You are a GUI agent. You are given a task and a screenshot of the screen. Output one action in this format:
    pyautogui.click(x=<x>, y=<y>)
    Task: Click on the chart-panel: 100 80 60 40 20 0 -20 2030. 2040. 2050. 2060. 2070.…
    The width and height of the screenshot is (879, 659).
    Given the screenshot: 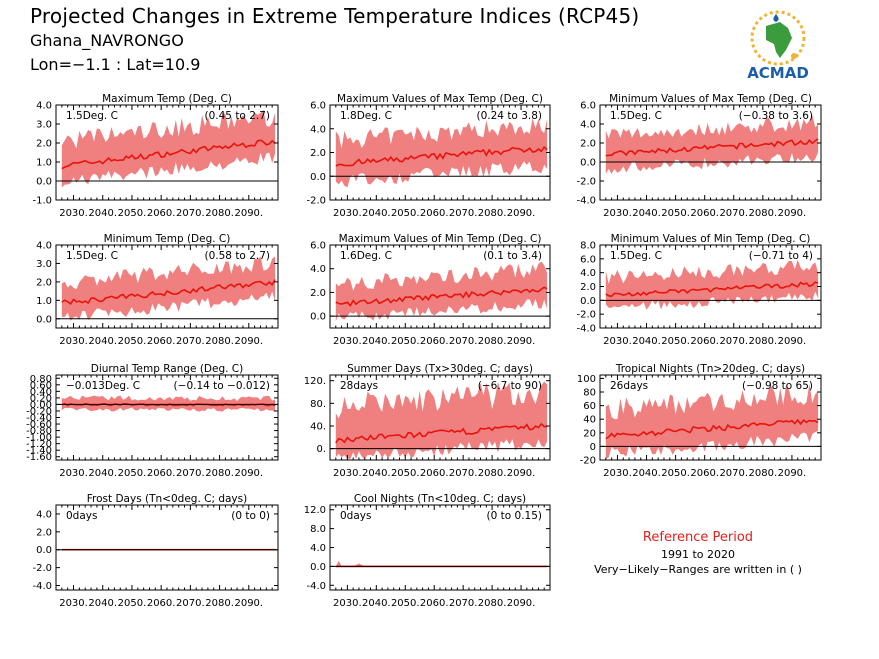 What is the action you would take?
    pyautogui.click(x=699, y=421)
    